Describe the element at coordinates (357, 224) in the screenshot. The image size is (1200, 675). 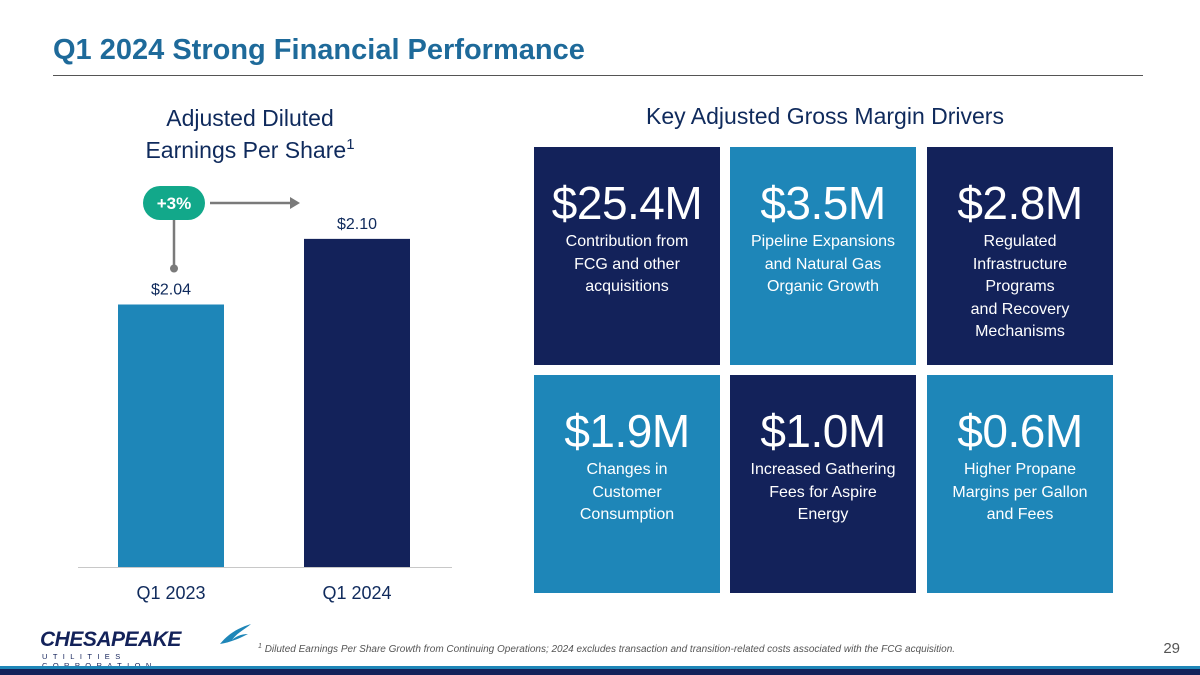
I see `data-label-q1-2024: $2.10` at that location.